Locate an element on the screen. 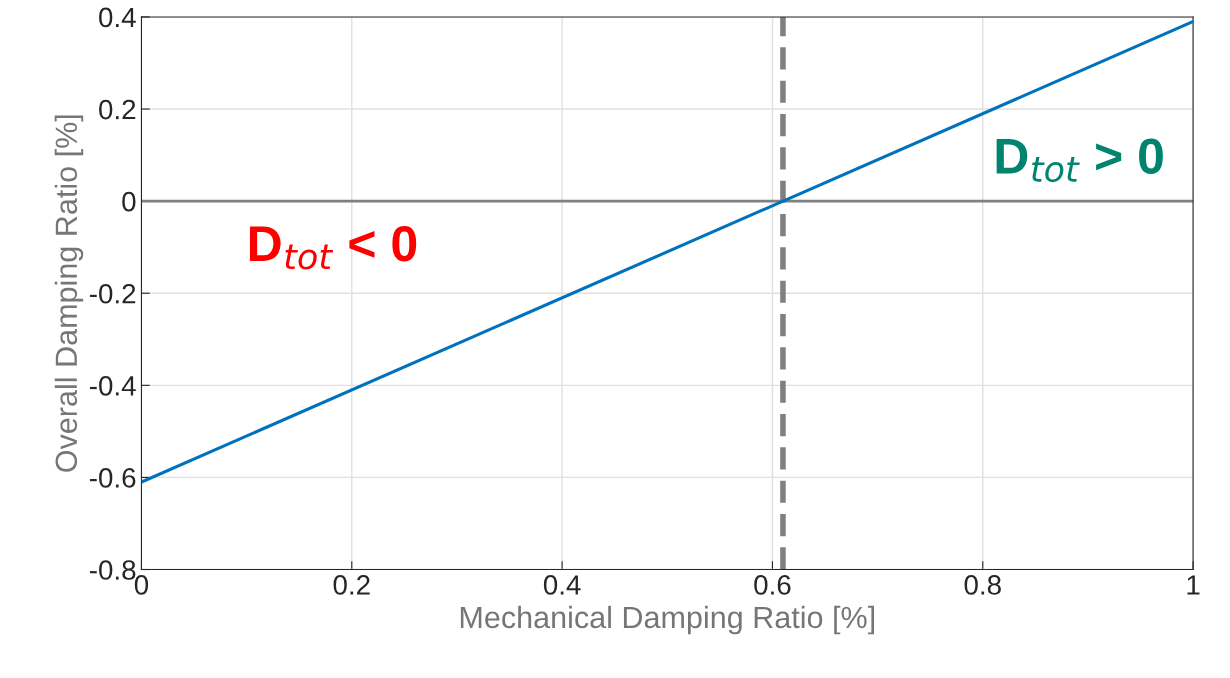 This screenshot has width=1230, height=678. x-tick-label: 0.8 is located at coordinates (982, 585).